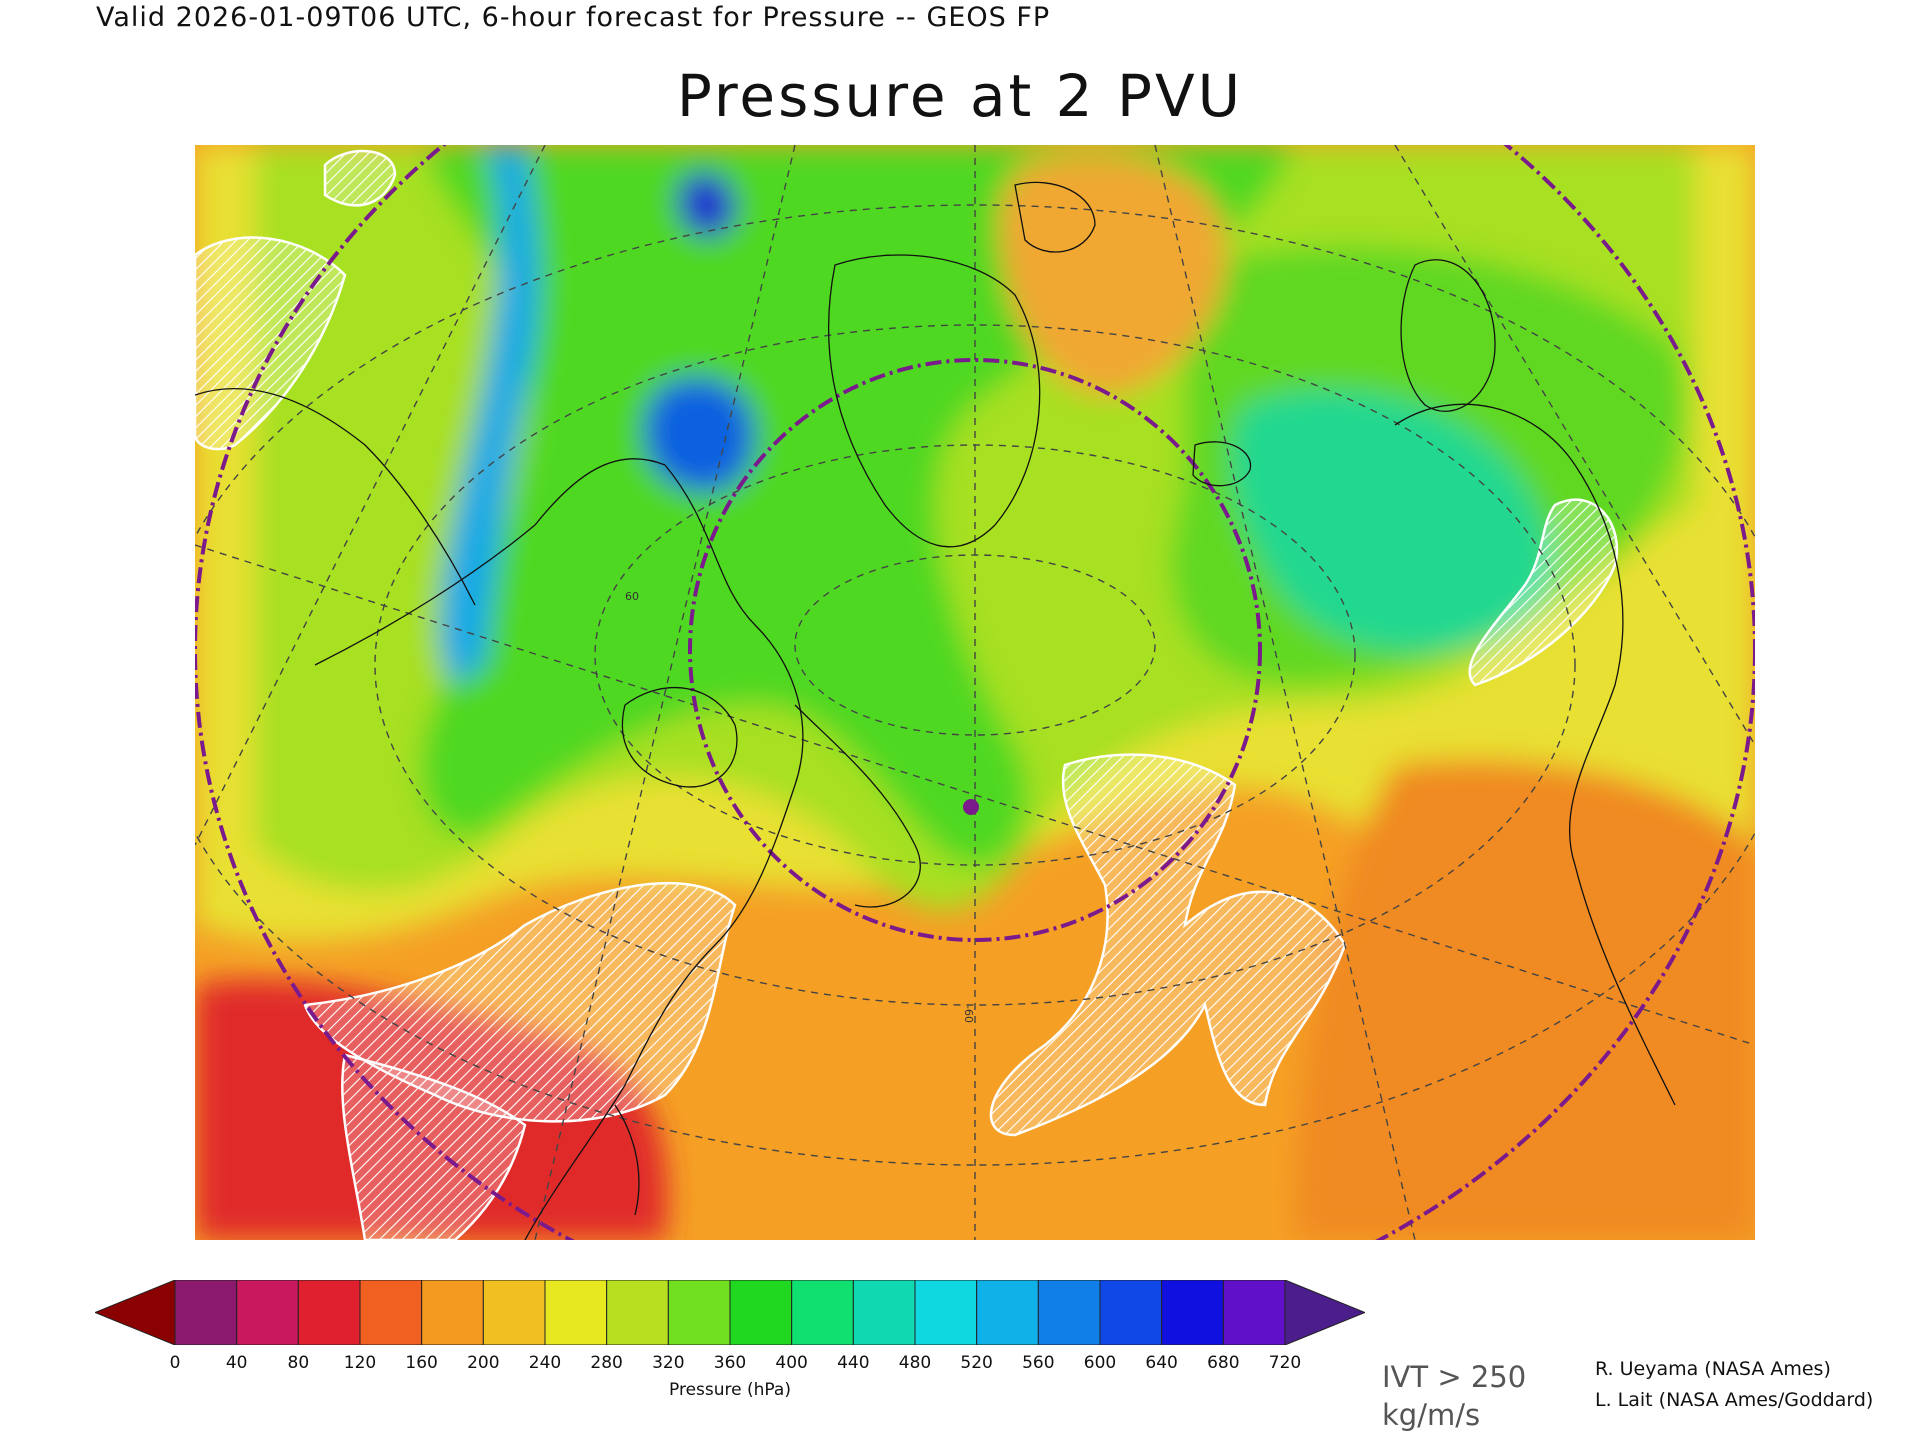 The width and height of the screenshot is (1920, 1440). Describe the element at coordinates (853, 1363) in the screenshot. I see `colorbar-tick-label: 440` at that location.